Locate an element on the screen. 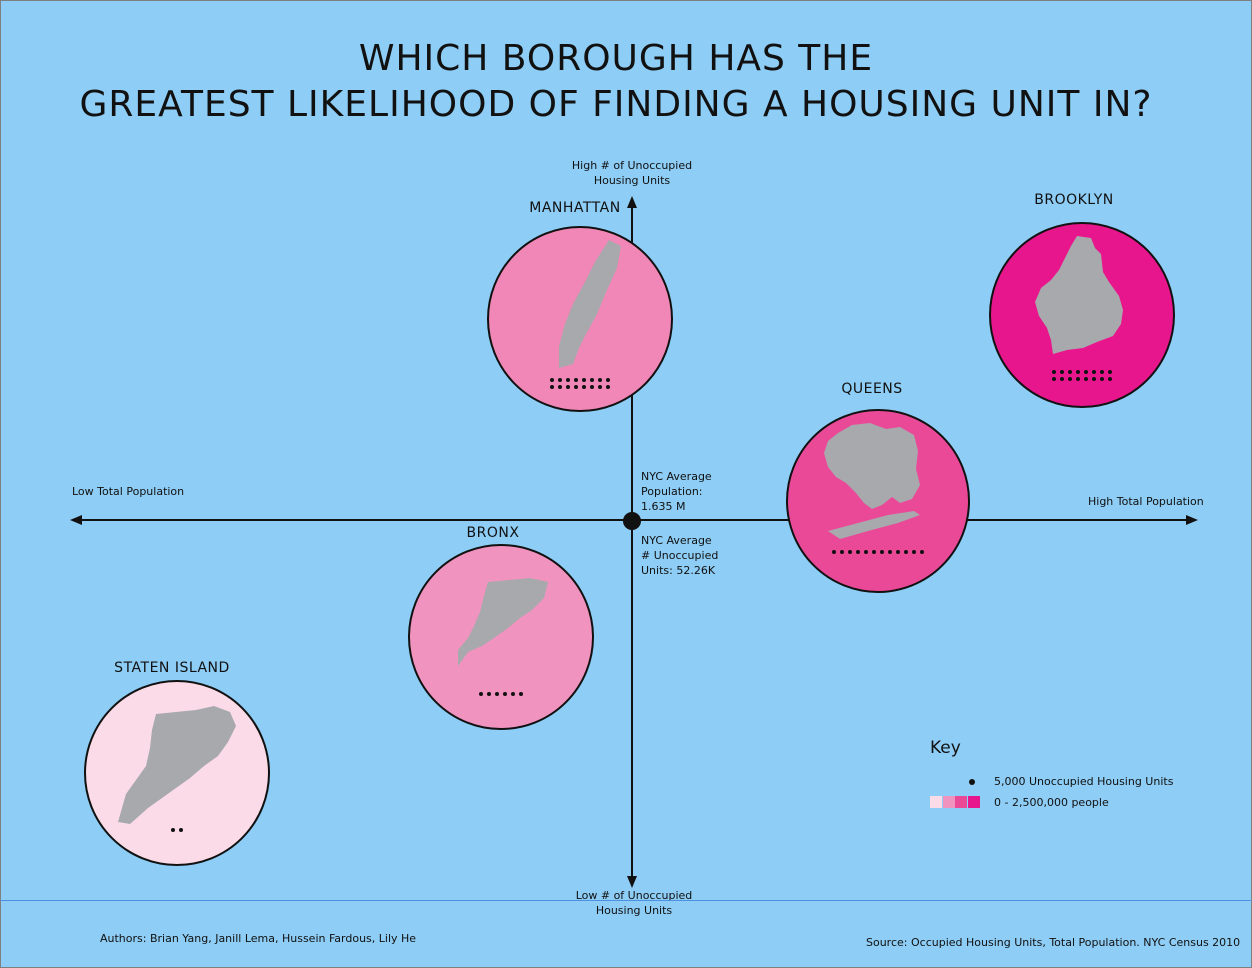 Image resolution: width=1252 pixels, height=968 pixels. key-title: Key is located at coordinates (945, 748).